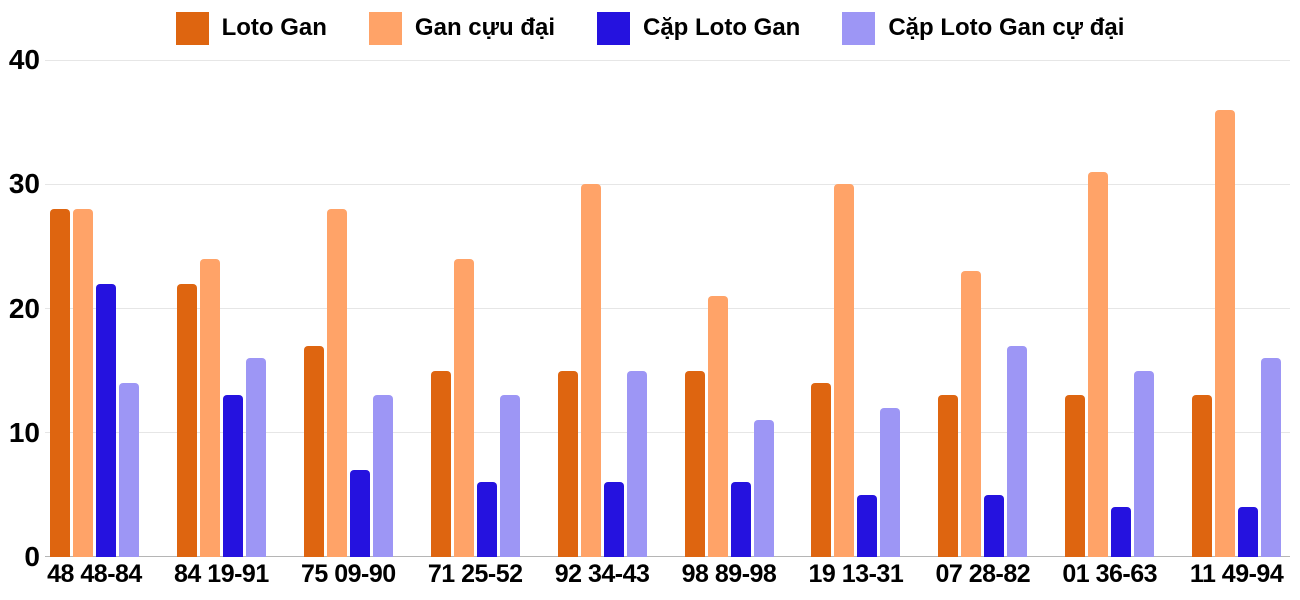  I want to click on x-tick-label: 19 13-31, so click(856, 574).